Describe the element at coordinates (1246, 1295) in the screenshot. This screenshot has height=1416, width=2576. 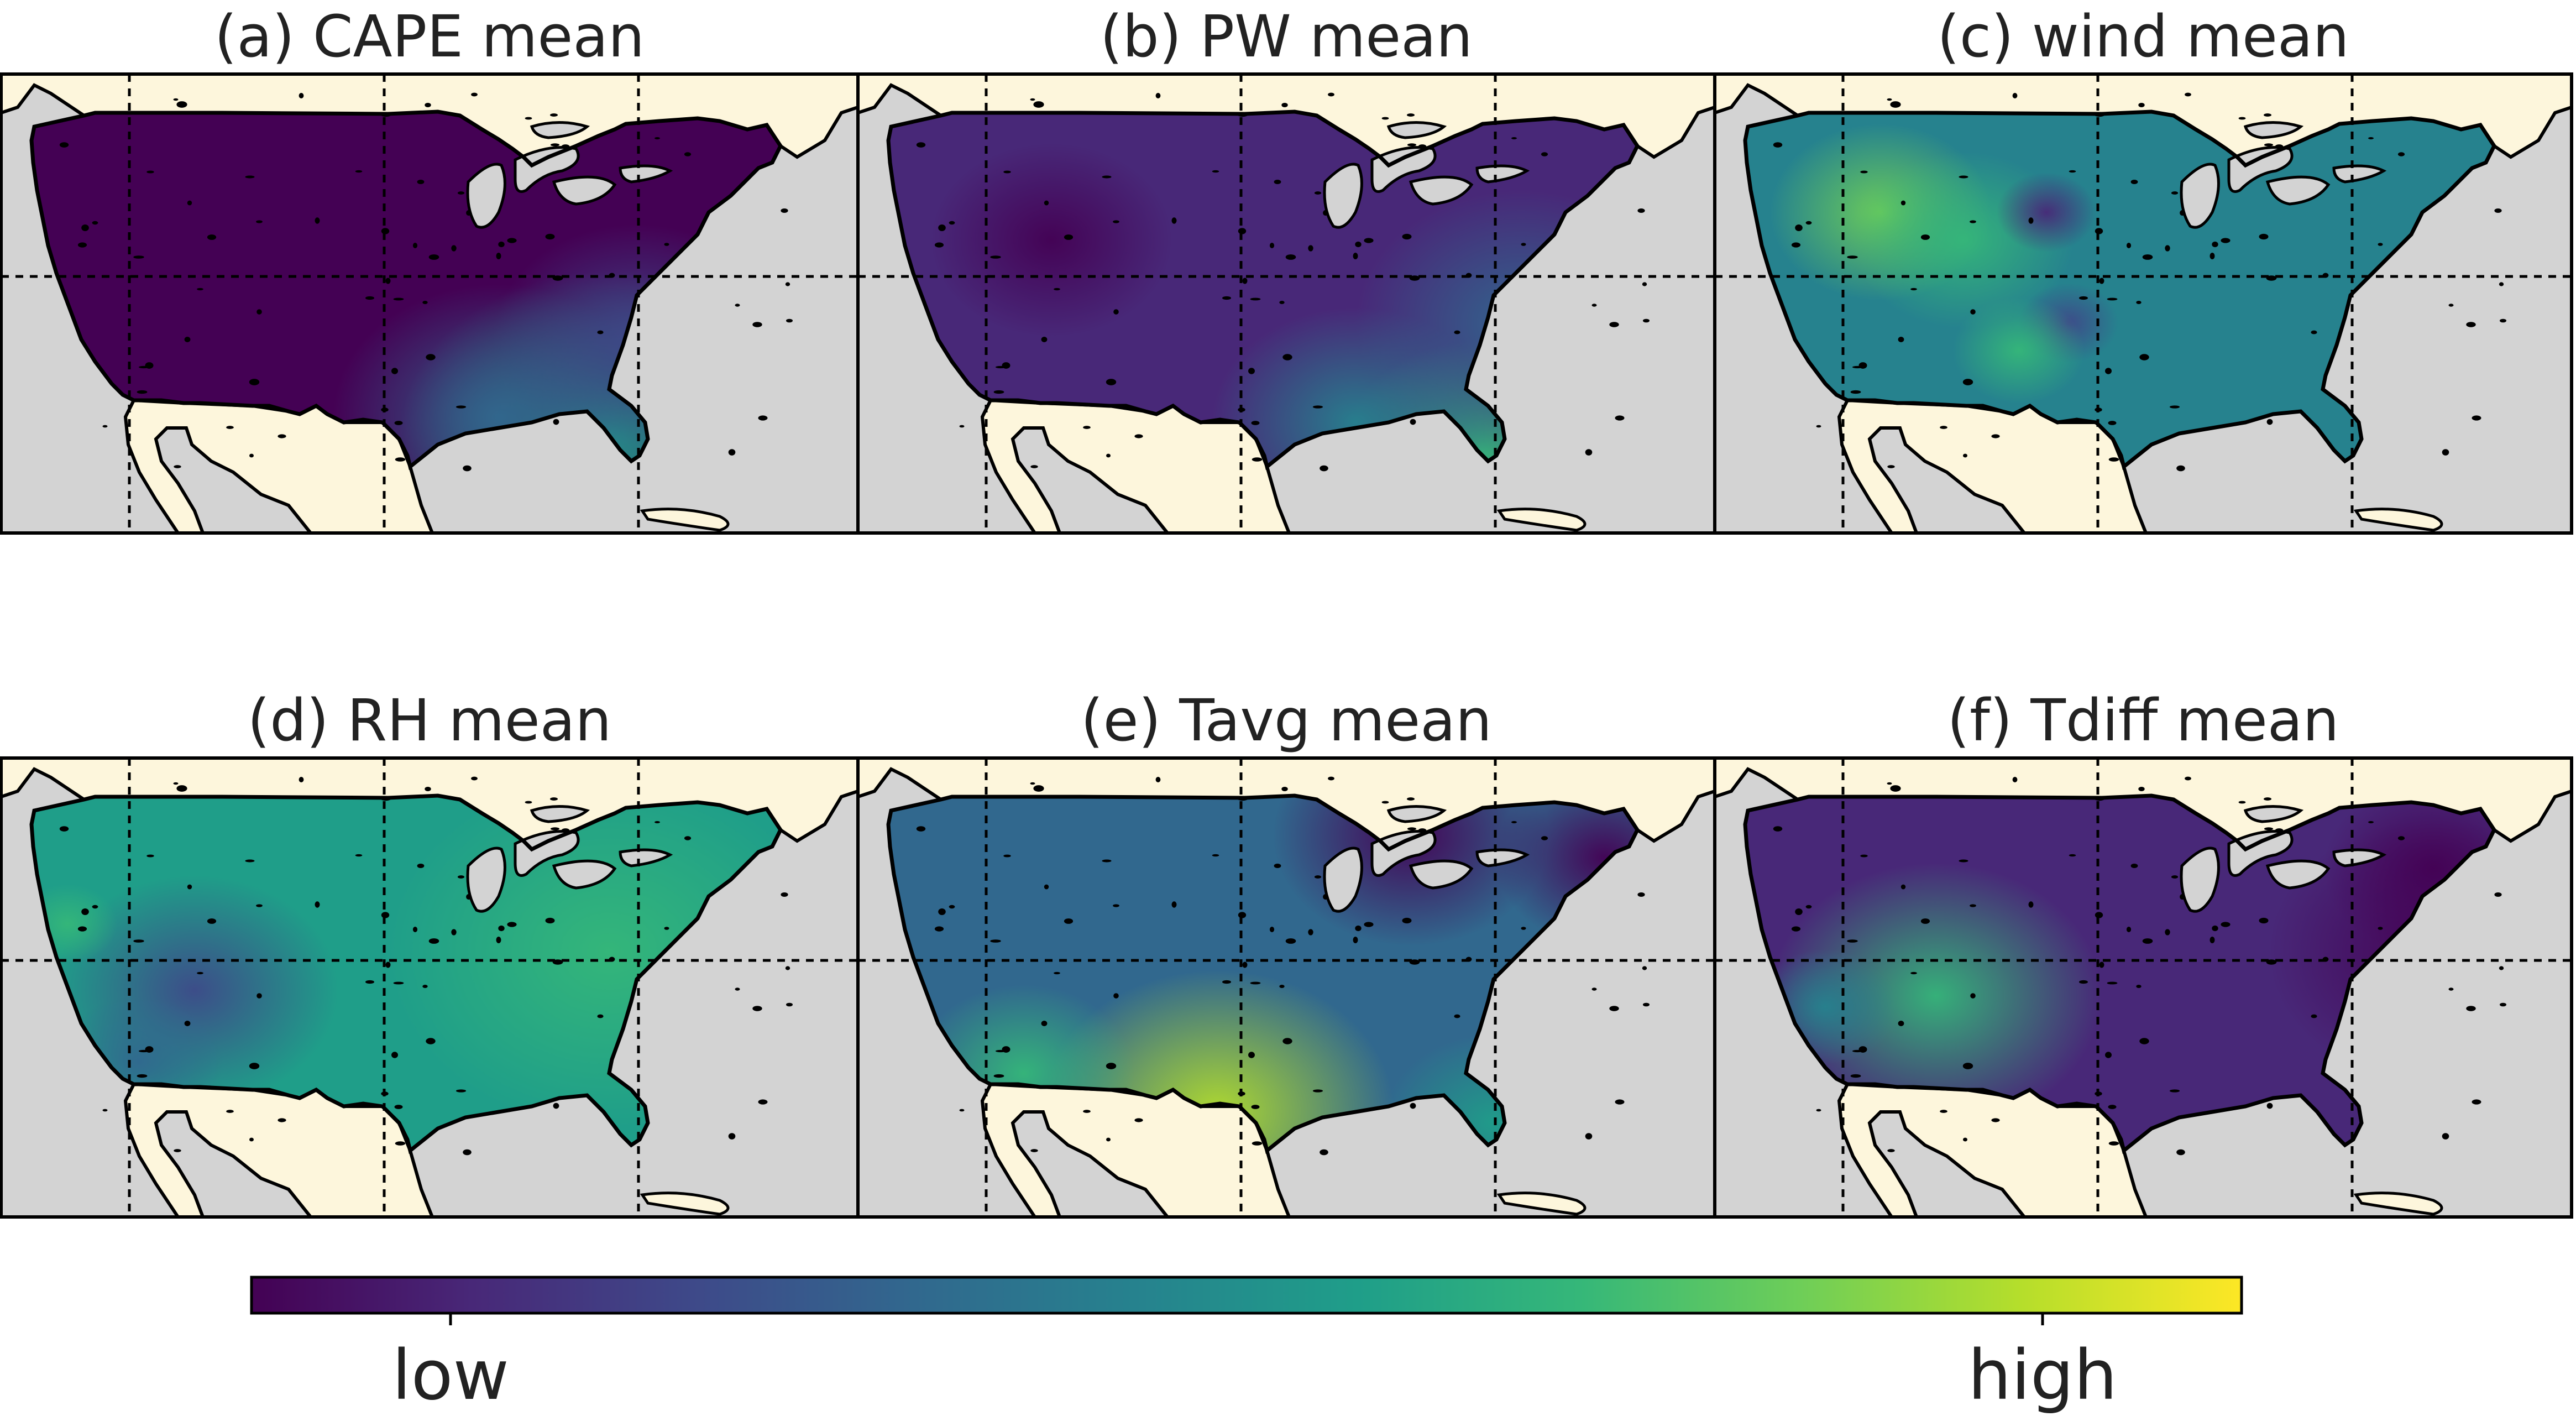
I see `colorbar-gradient` at that location.